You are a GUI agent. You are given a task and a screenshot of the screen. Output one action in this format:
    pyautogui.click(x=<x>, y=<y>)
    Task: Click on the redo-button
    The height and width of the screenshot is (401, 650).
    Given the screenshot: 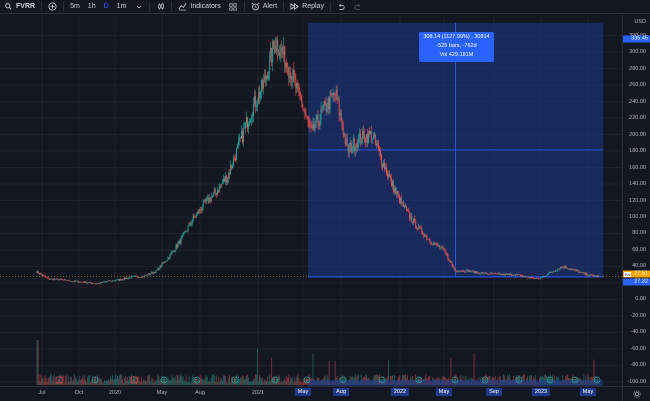 What is the action you would take?
    pyautogui.click(x=358, y=7)
    